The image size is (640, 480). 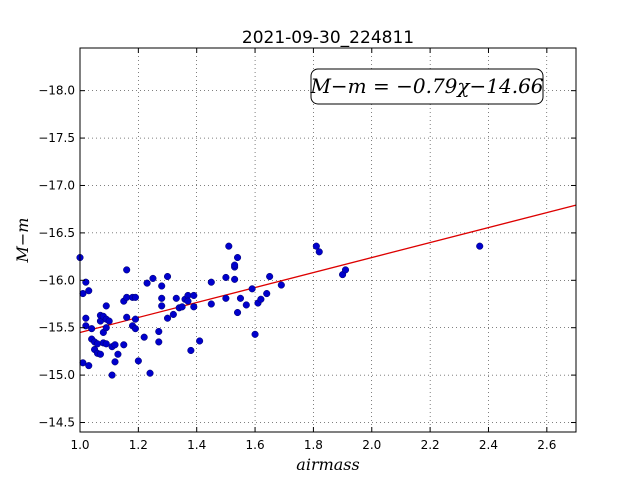 I want to click on y-tick-label: −18.0, so click(x=56, y=91).